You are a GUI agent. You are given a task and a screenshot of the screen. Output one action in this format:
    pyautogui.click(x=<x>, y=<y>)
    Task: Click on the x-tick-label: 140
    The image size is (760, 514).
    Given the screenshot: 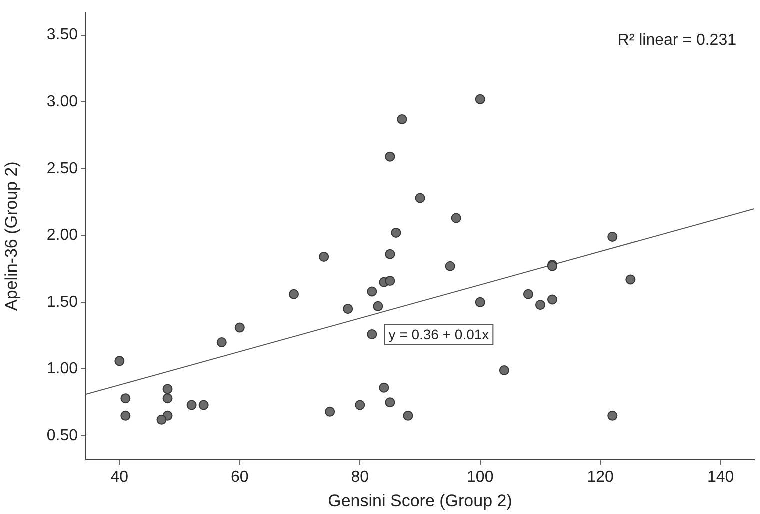 What is the action you would take?
    pyautogui.click(x=720, y=477)
    